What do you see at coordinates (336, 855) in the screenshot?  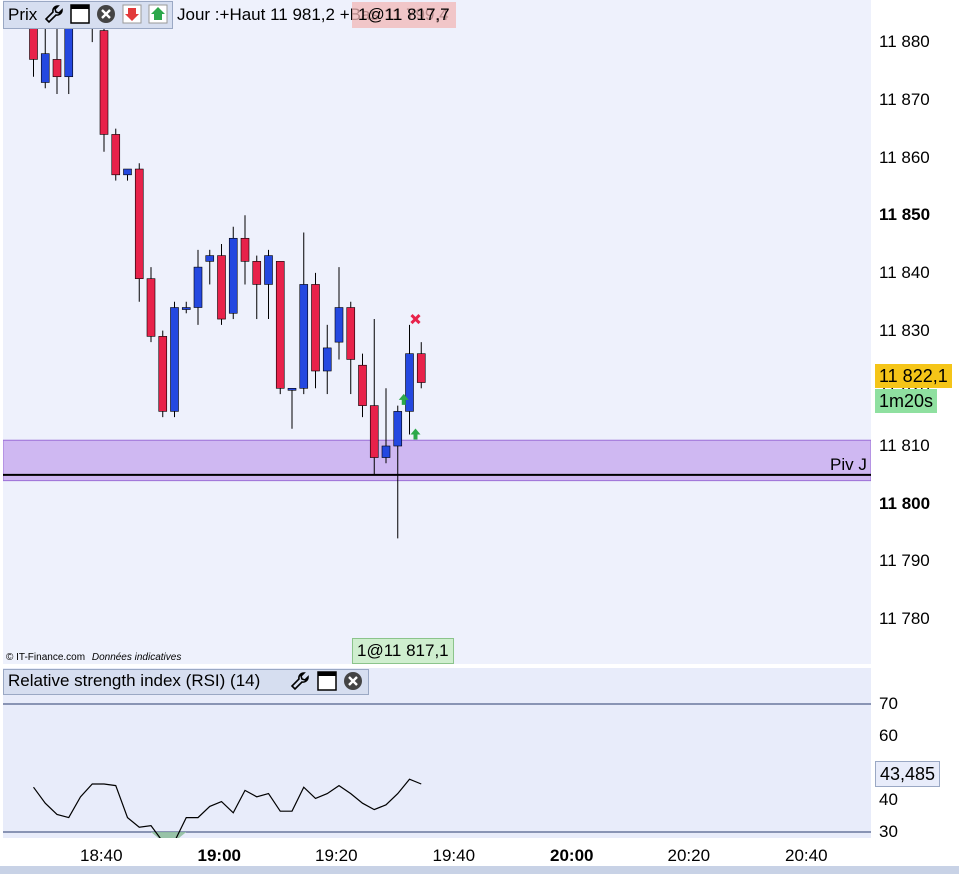 I see `time-tick-label: 19:20` at bounding box center [336, 855].